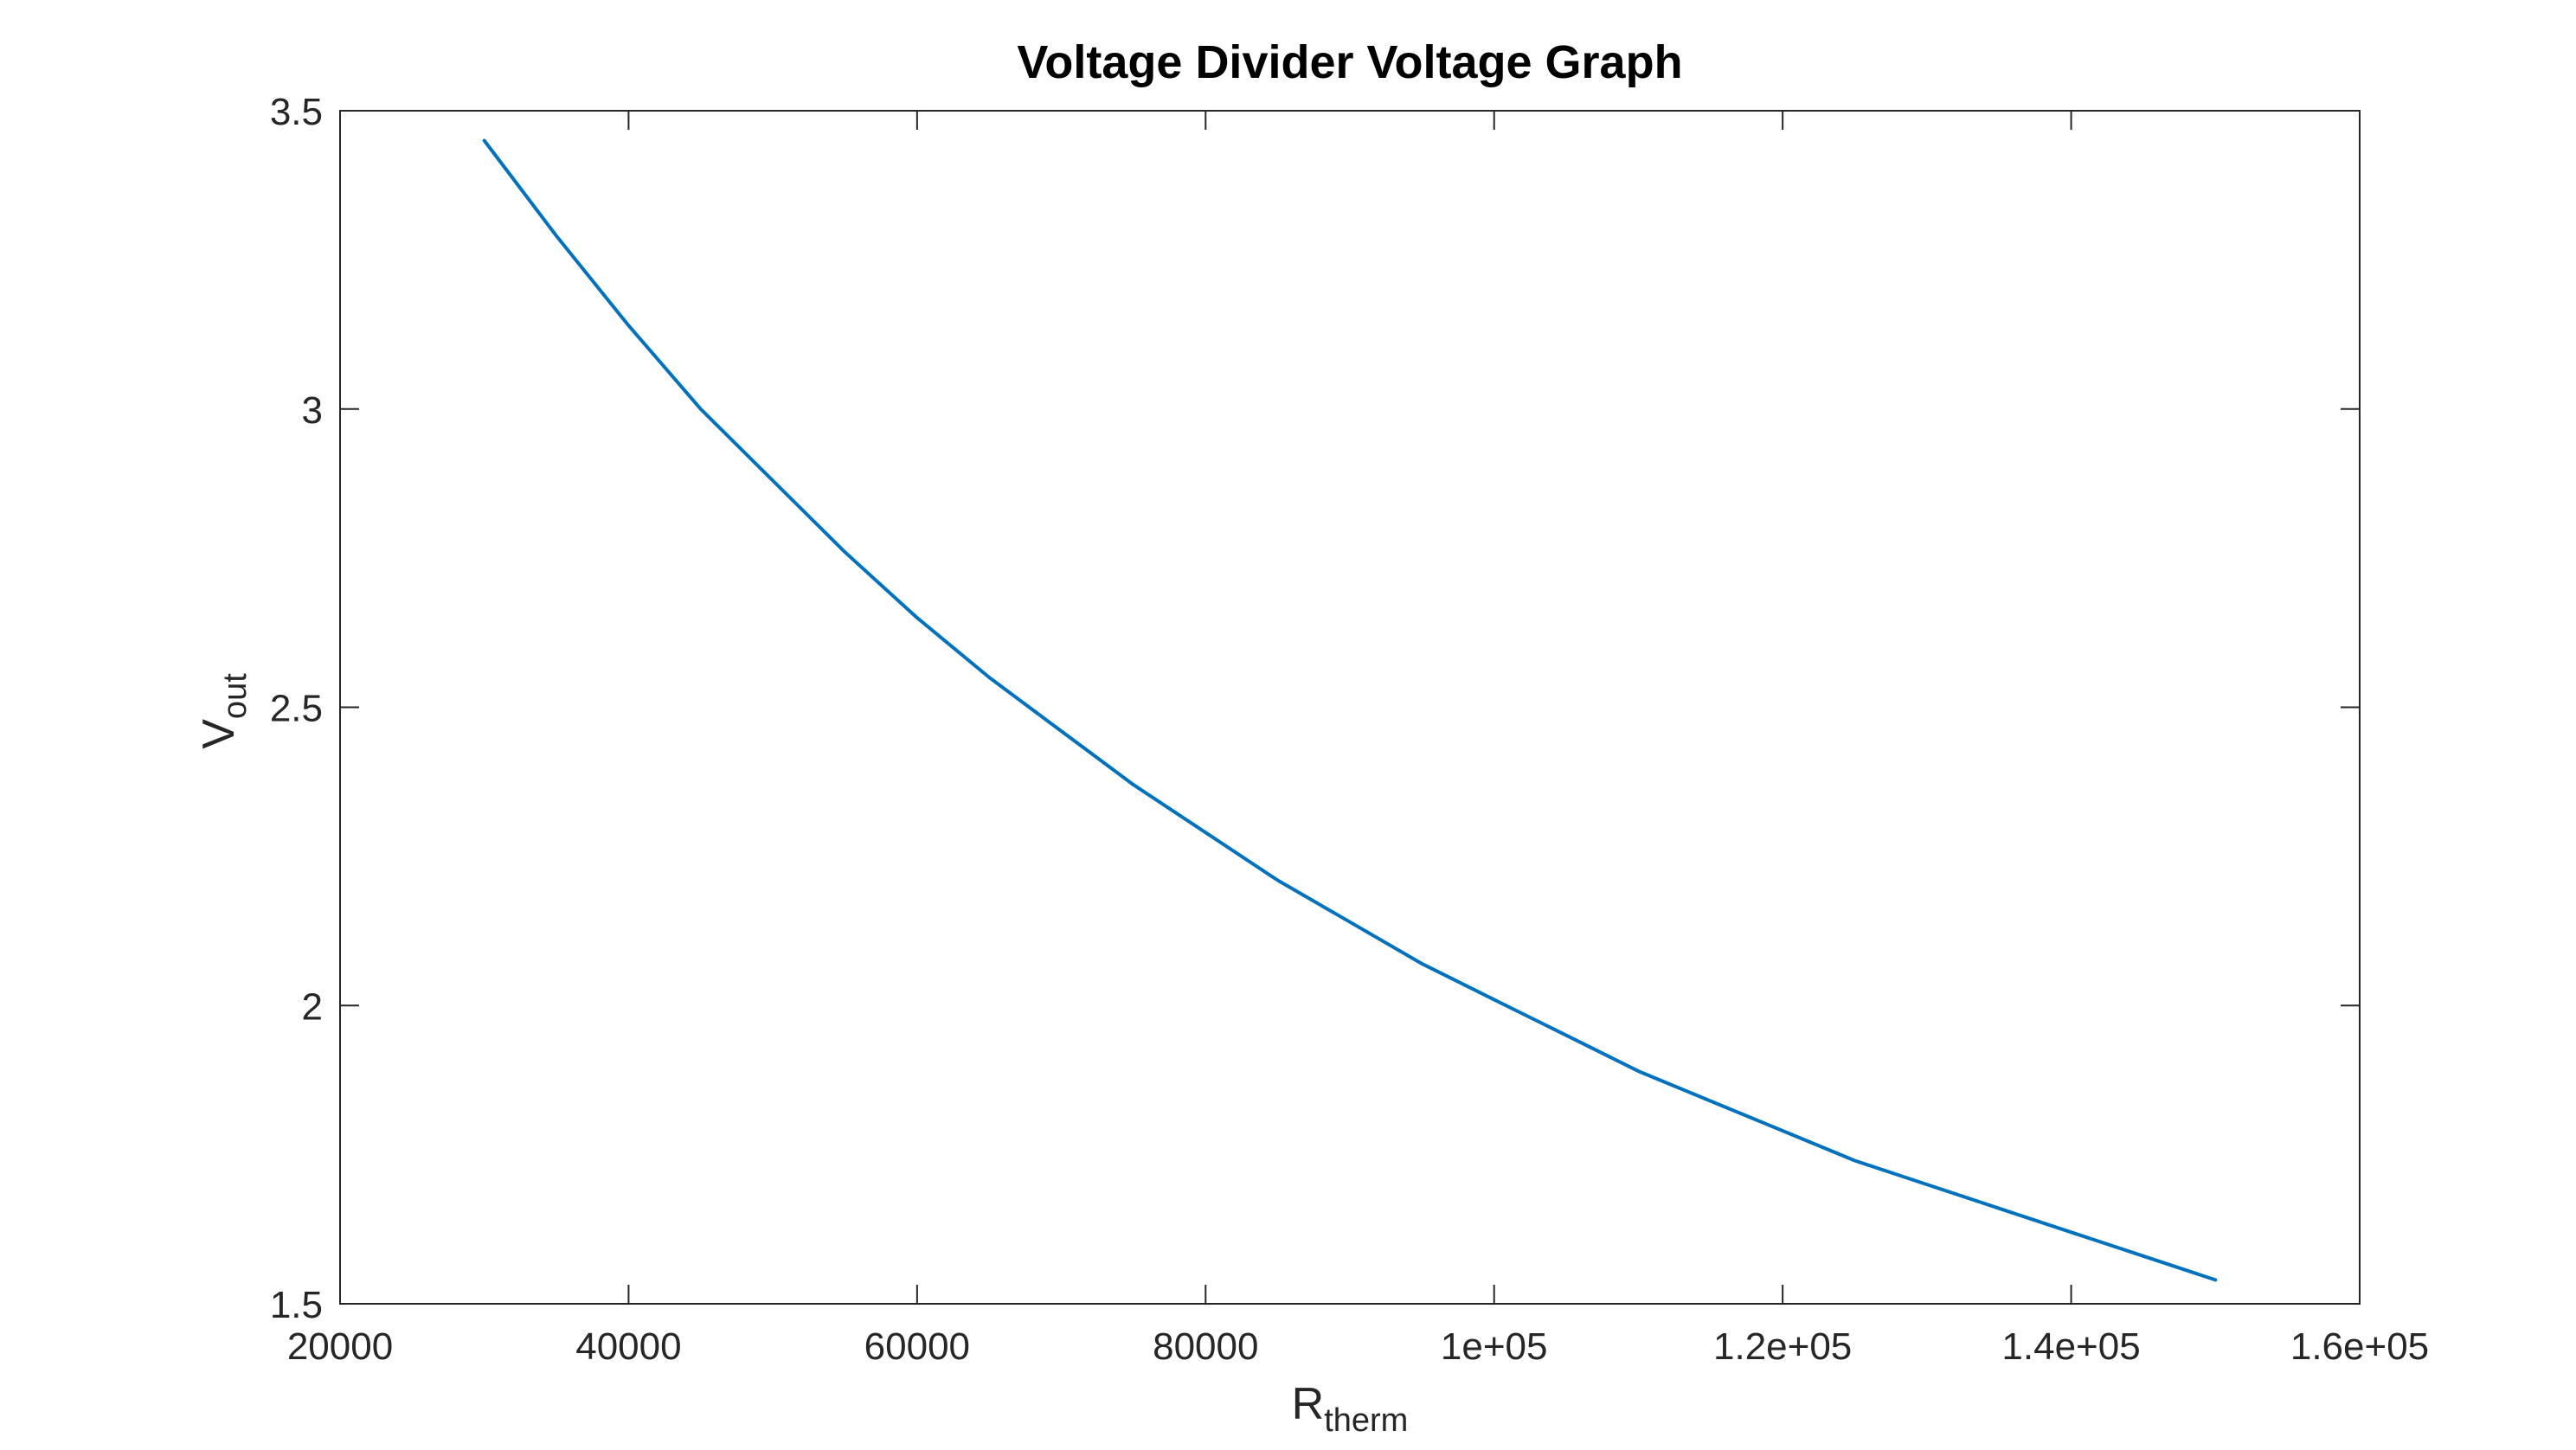  Describe the element at coordinates (313, 410) in the screenshot. I see `y-tick-label-3: 3` at that location.